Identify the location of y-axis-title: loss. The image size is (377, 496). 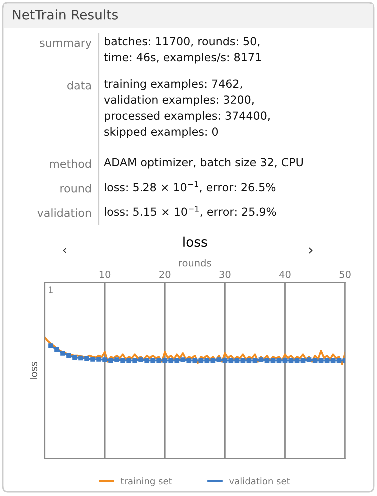
(34, 371).